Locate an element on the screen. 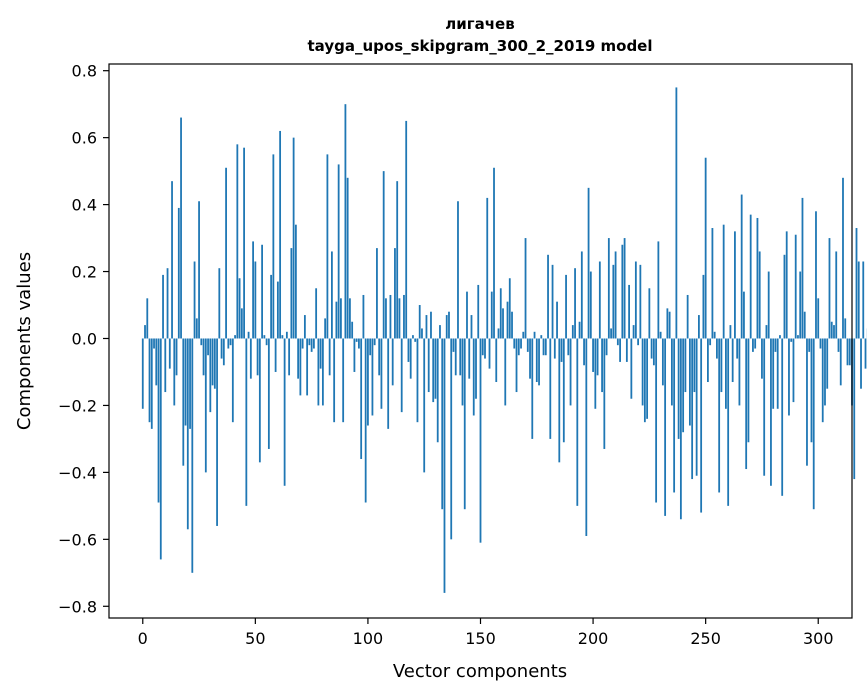  y-tick-label: 0.0 is located at coordinates (84, 338).